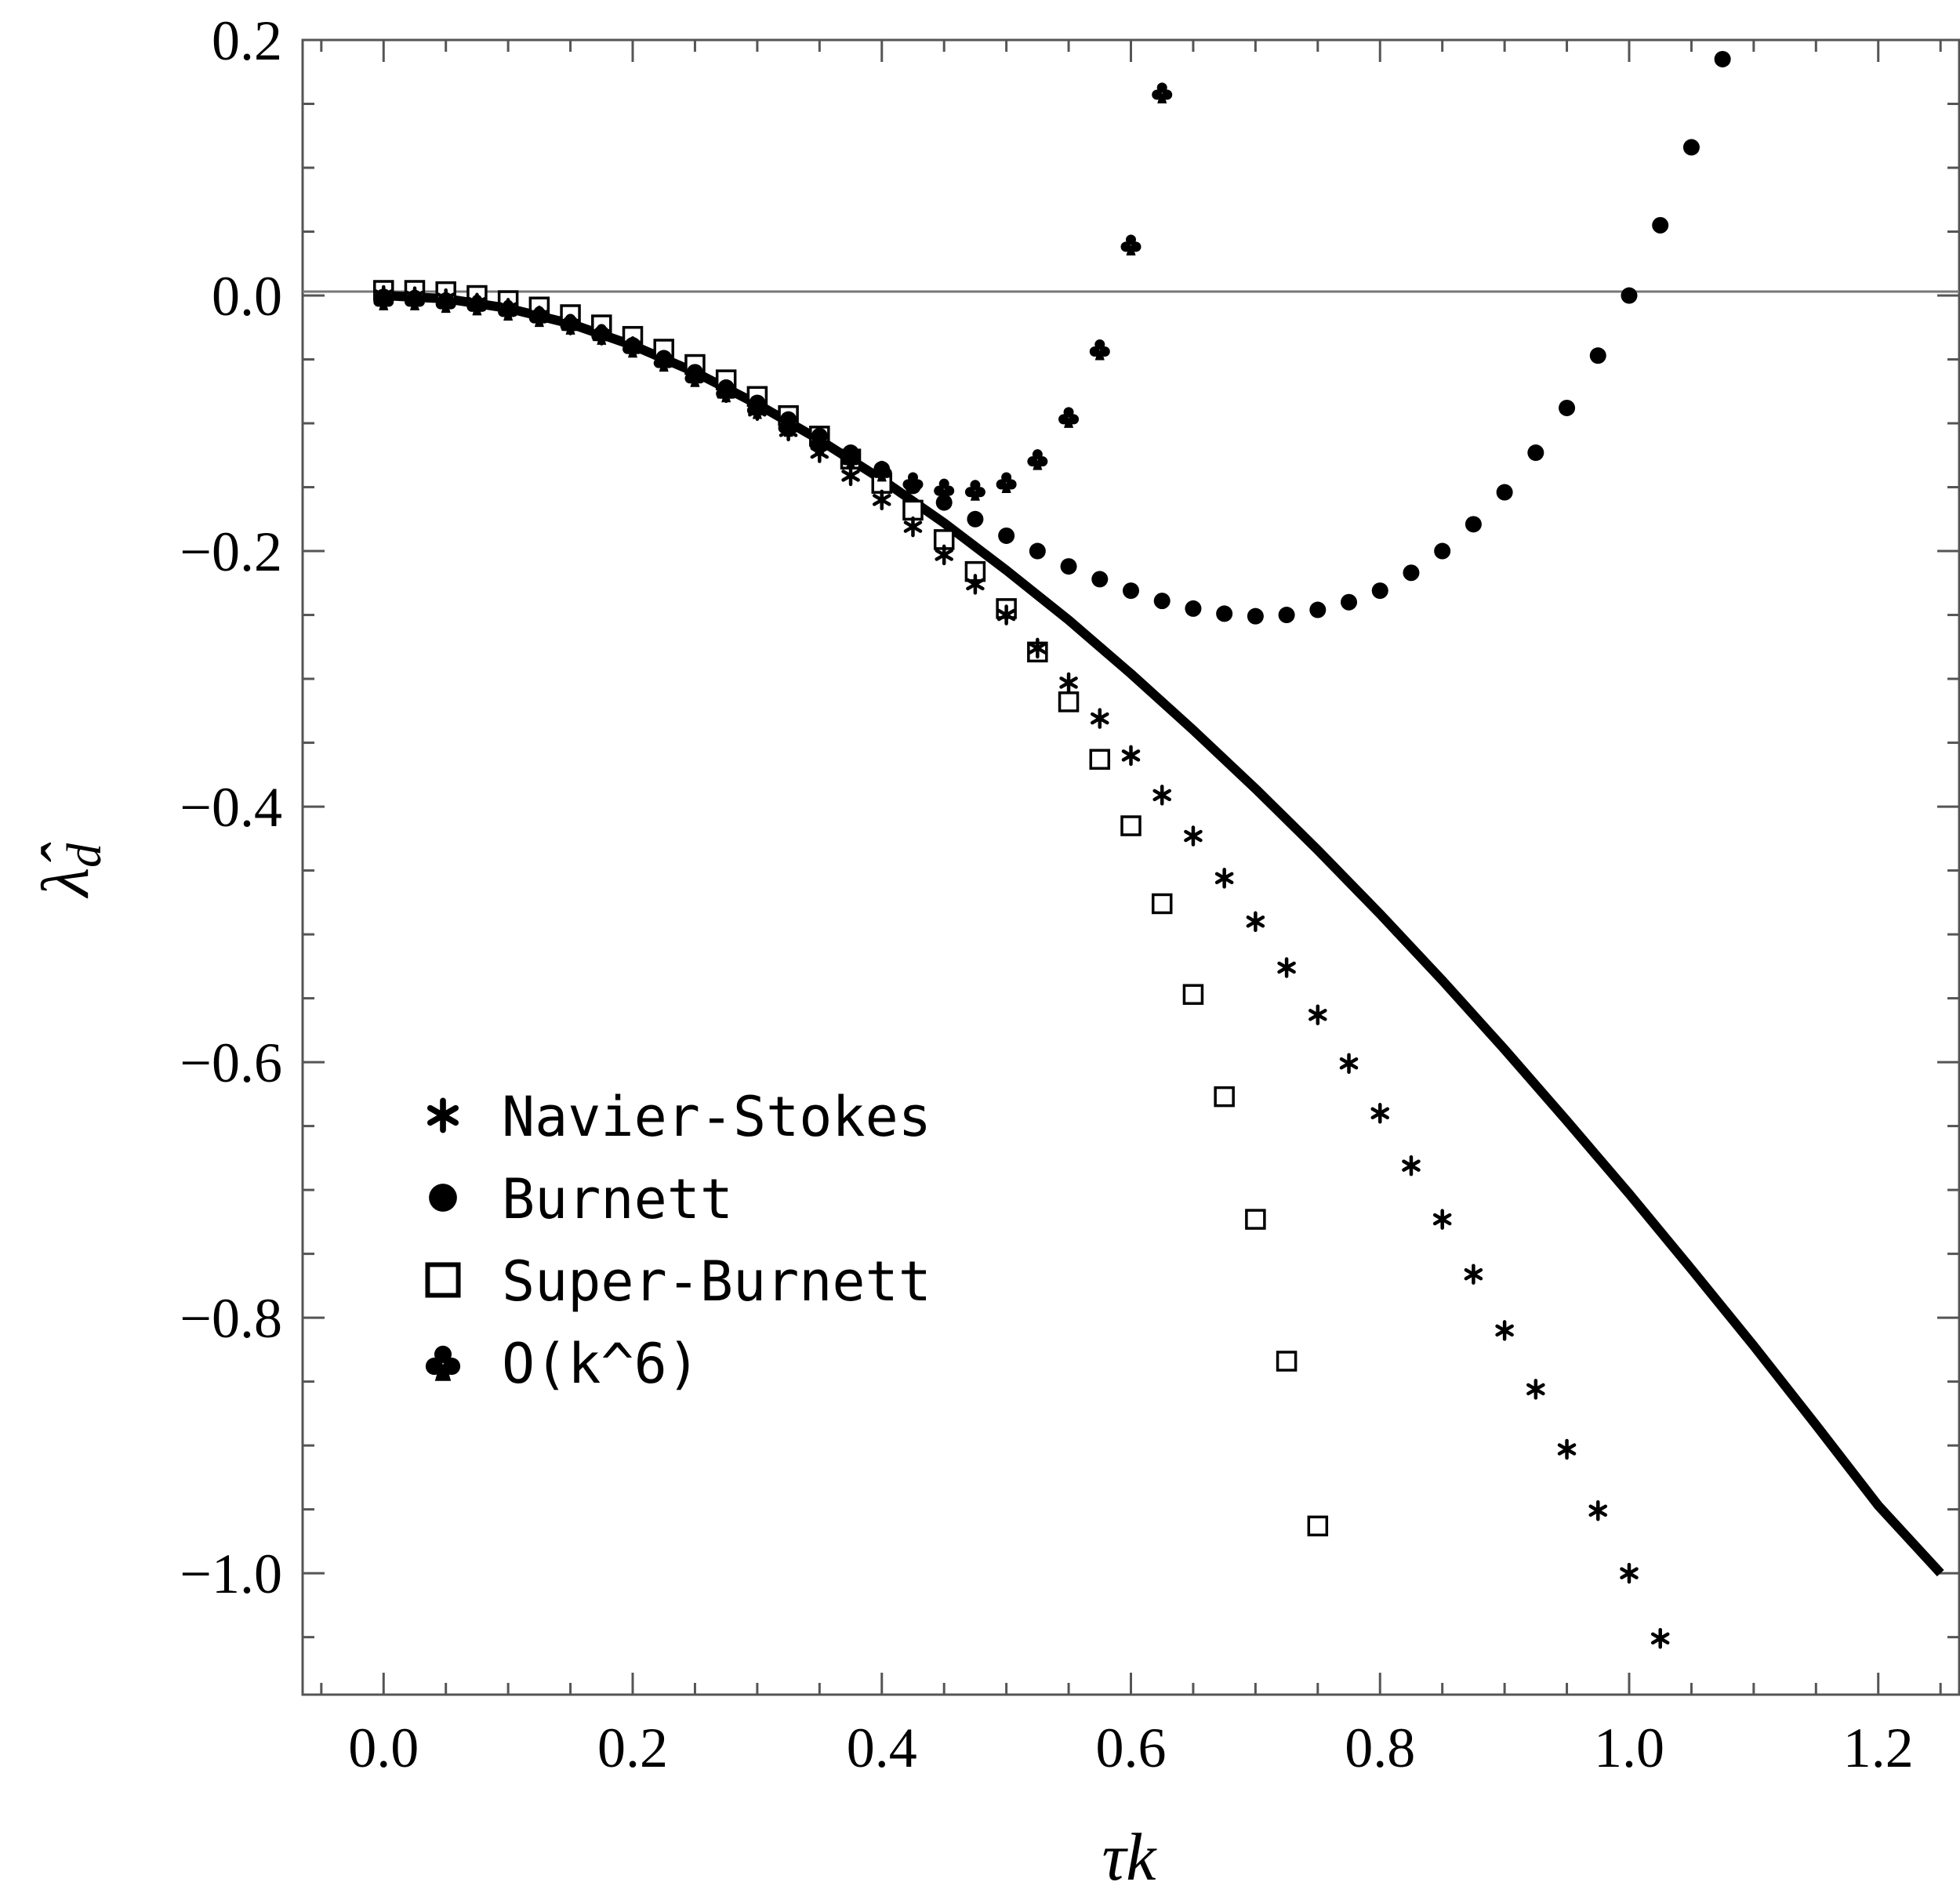 Image resolution: width=1960 pixels, height=1900 pixels. What do you see at coordinates (443, 1280) in the screenshot?
I see `legend-marker-open-square` at bounding box center [443, 1280].